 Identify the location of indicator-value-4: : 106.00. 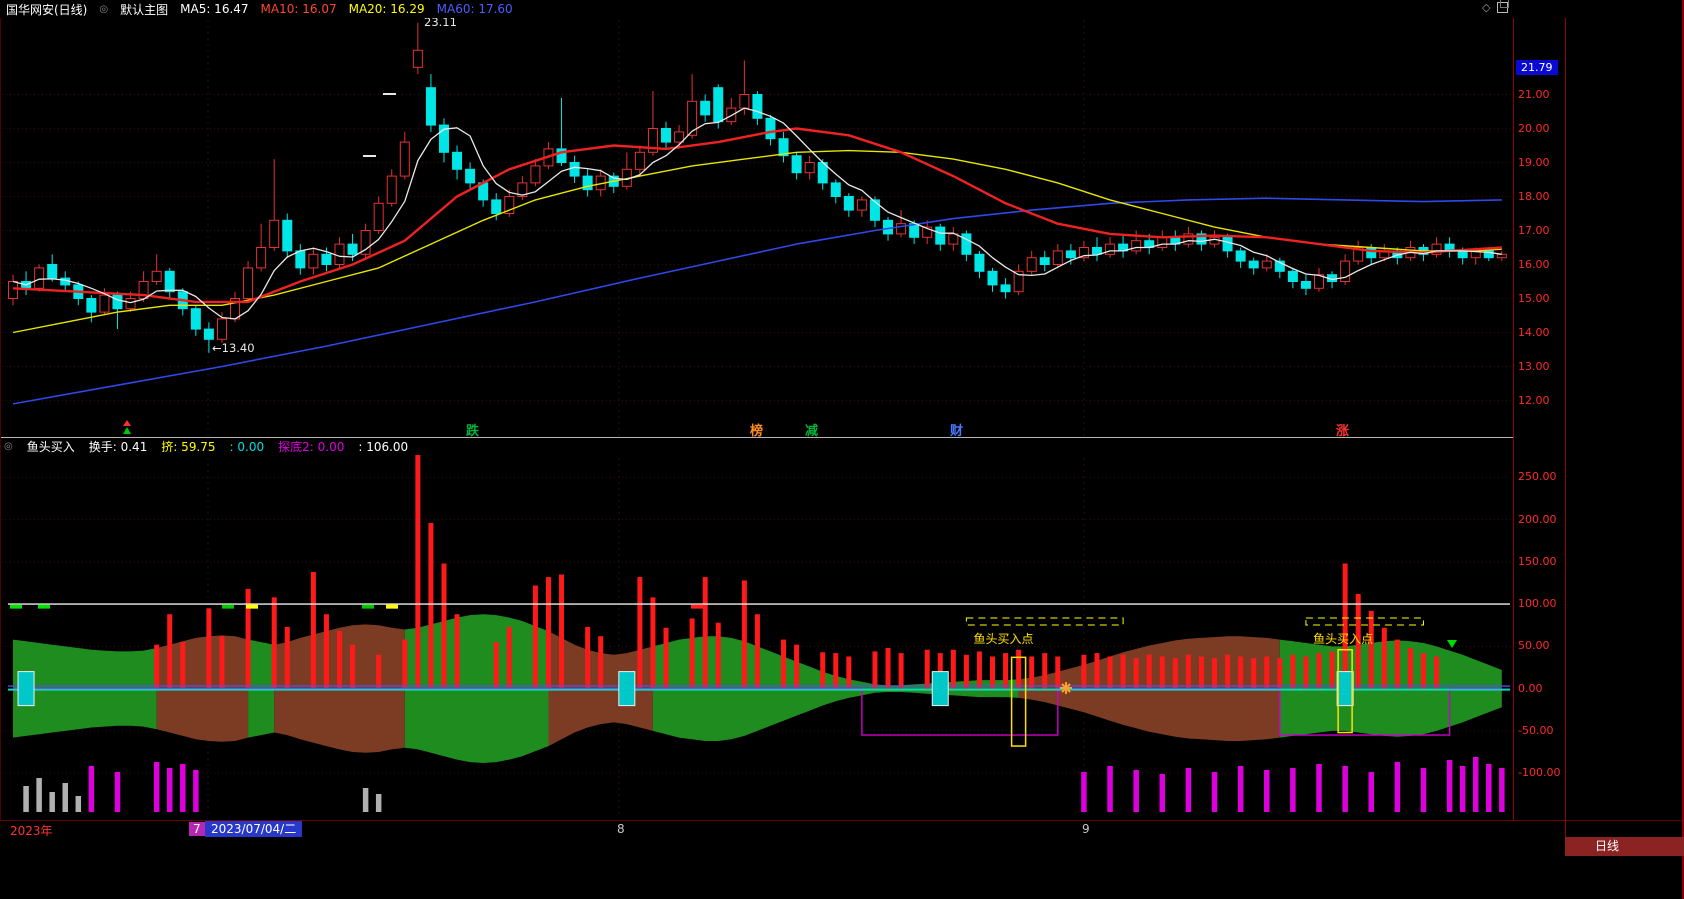
(383, 446).